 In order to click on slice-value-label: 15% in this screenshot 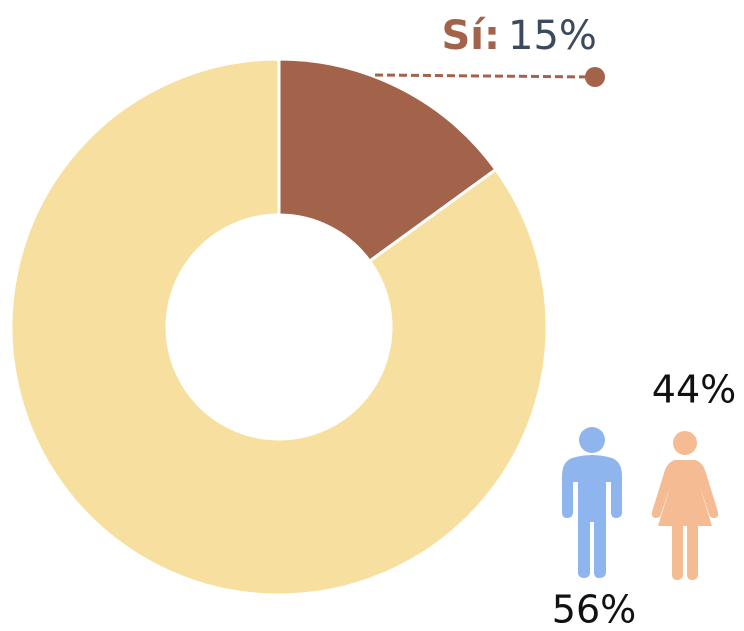, I will do `click(552, 36)`.